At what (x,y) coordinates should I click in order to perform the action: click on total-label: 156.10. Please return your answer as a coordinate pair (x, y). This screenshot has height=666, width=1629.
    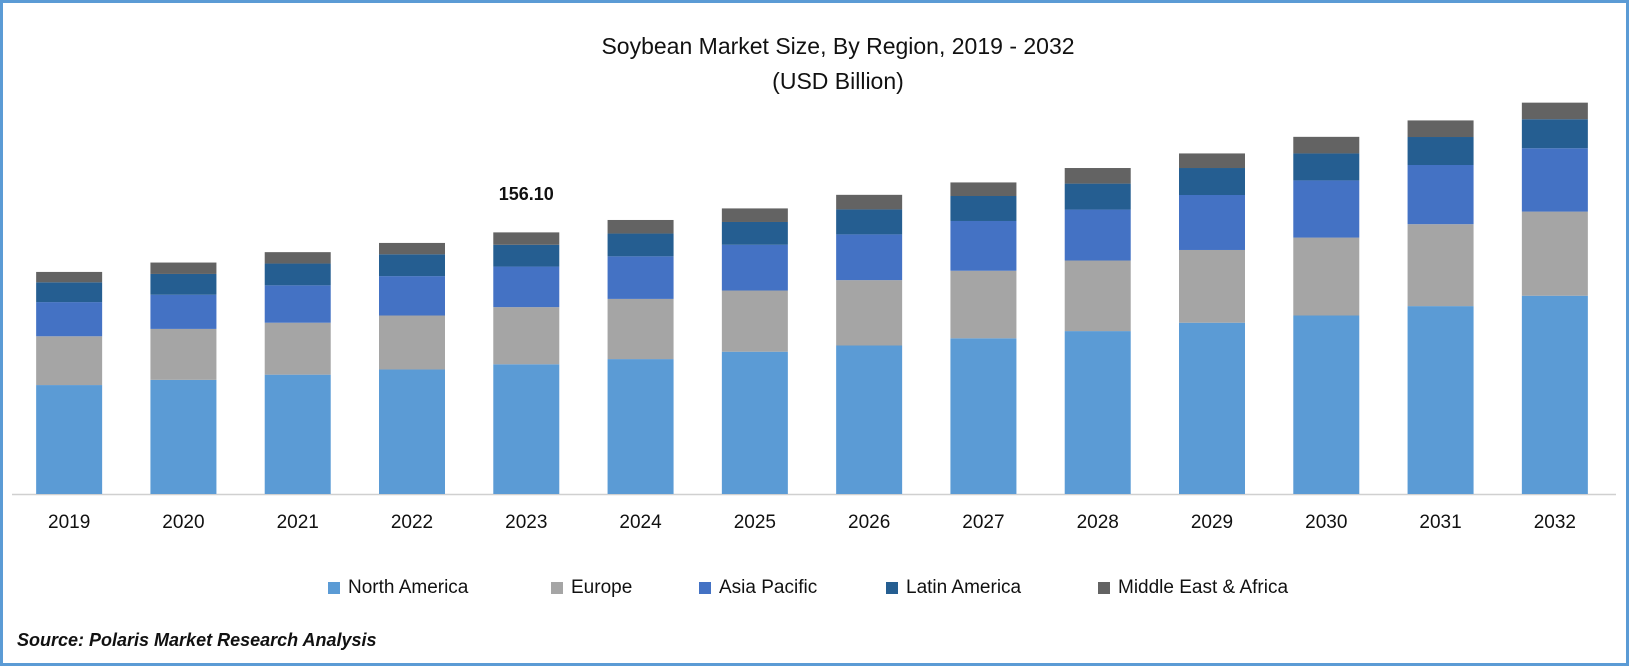
    Looking at the image, I should click on (526, 194).